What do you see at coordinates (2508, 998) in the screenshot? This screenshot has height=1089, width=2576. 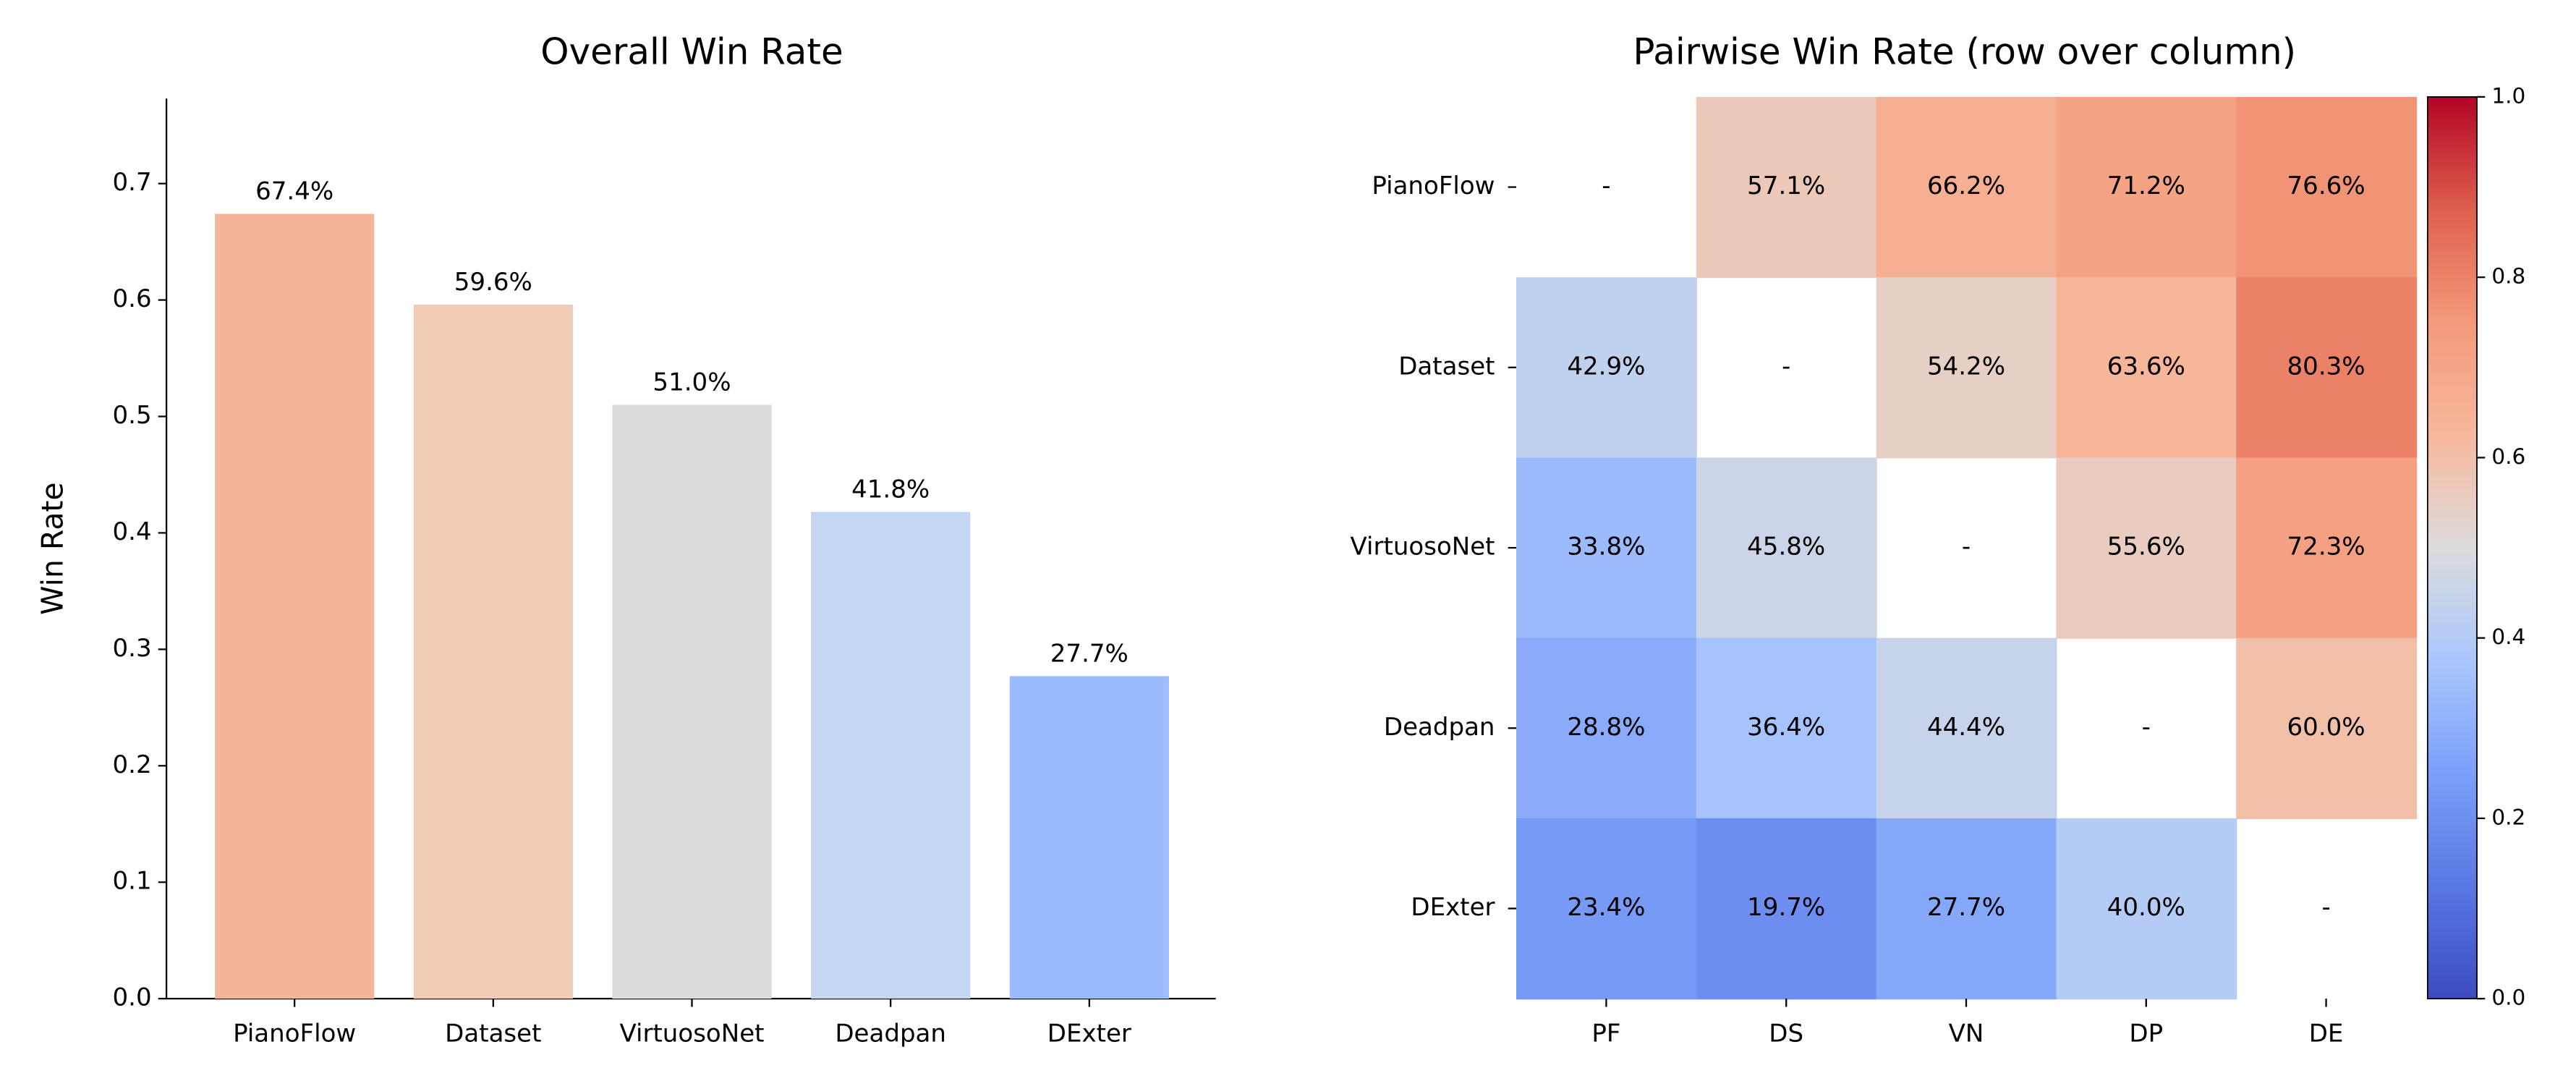 I see `colorbar-tick-label: 0.0` at bounding box center [2508, 998].